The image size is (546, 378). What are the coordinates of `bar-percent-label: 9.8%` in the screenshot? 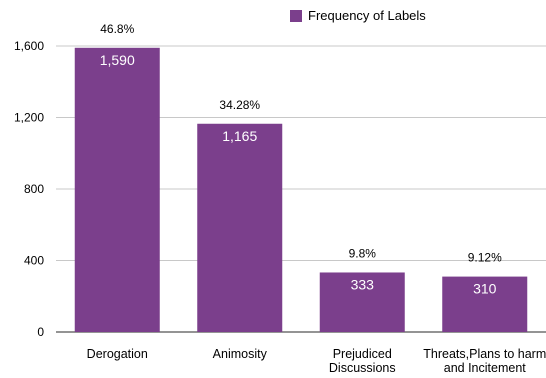 It's located at (363, 253).